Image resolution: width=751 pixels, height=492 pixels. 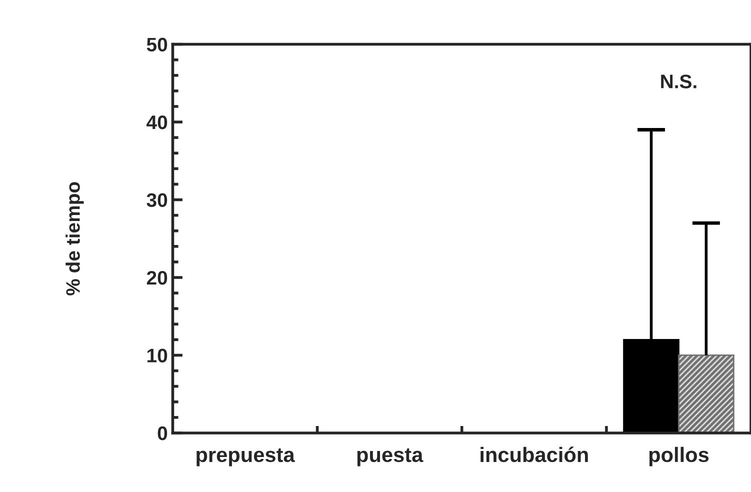 What do you see at coordinates (163, 433) in the screenshot?
I see `y-tick-label: 0` at bounding box center [163, 433].